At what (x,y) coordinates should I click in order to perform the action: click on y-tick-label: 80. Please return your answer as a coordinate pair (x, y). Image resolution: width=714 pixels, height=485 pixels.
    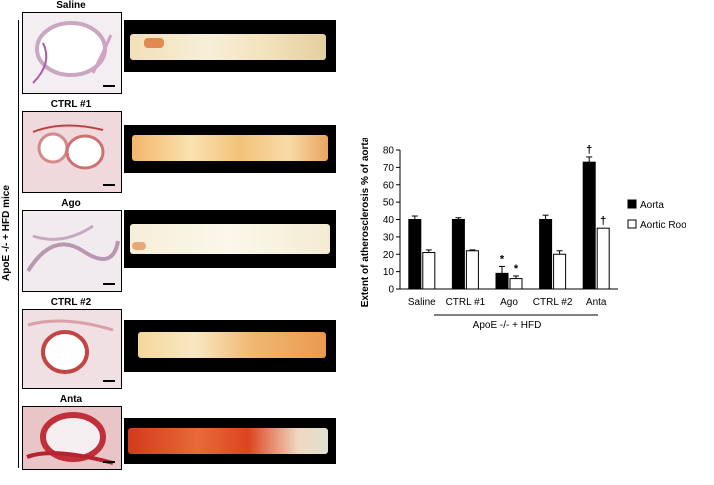
    Looking at the image, I should click on (389, 151).